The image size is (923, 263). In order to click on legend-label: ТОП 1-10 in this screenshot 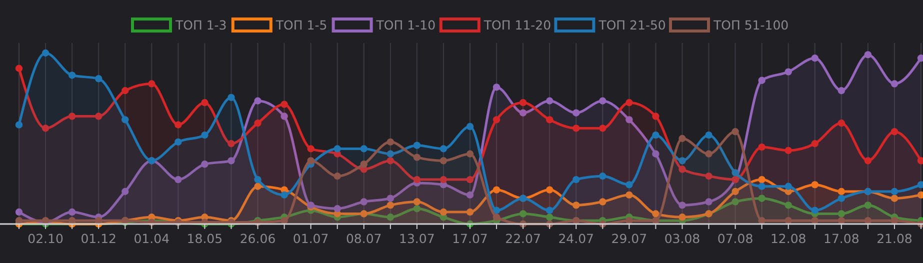, I will do `click(405, 25)`.